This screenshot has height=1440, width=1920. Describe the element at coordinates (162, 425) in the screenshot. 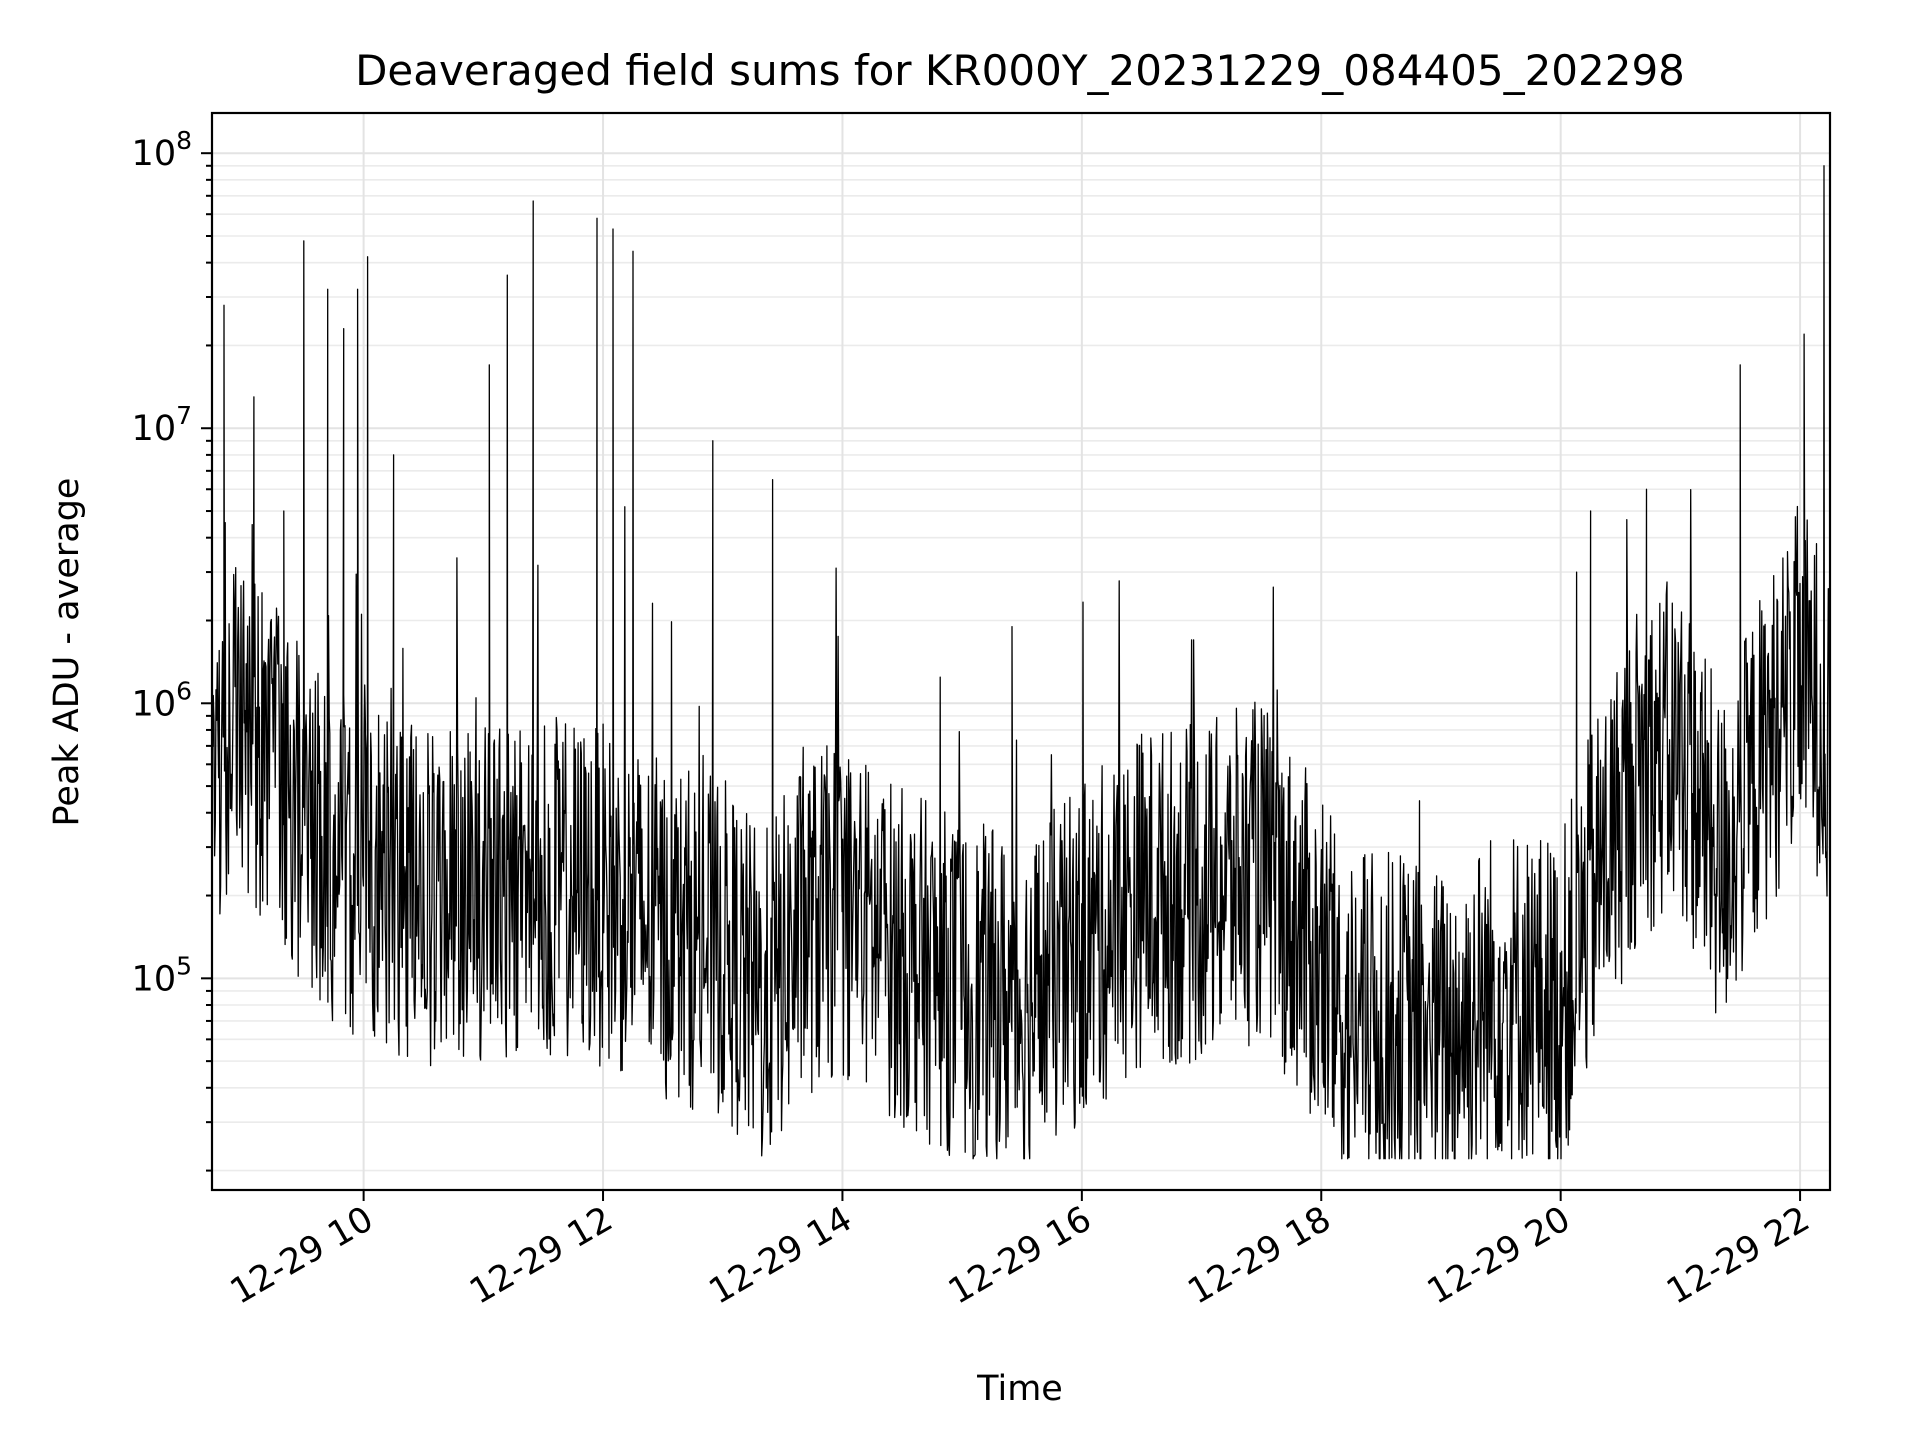

I see `y-tick-label: 10⁷` at that location.